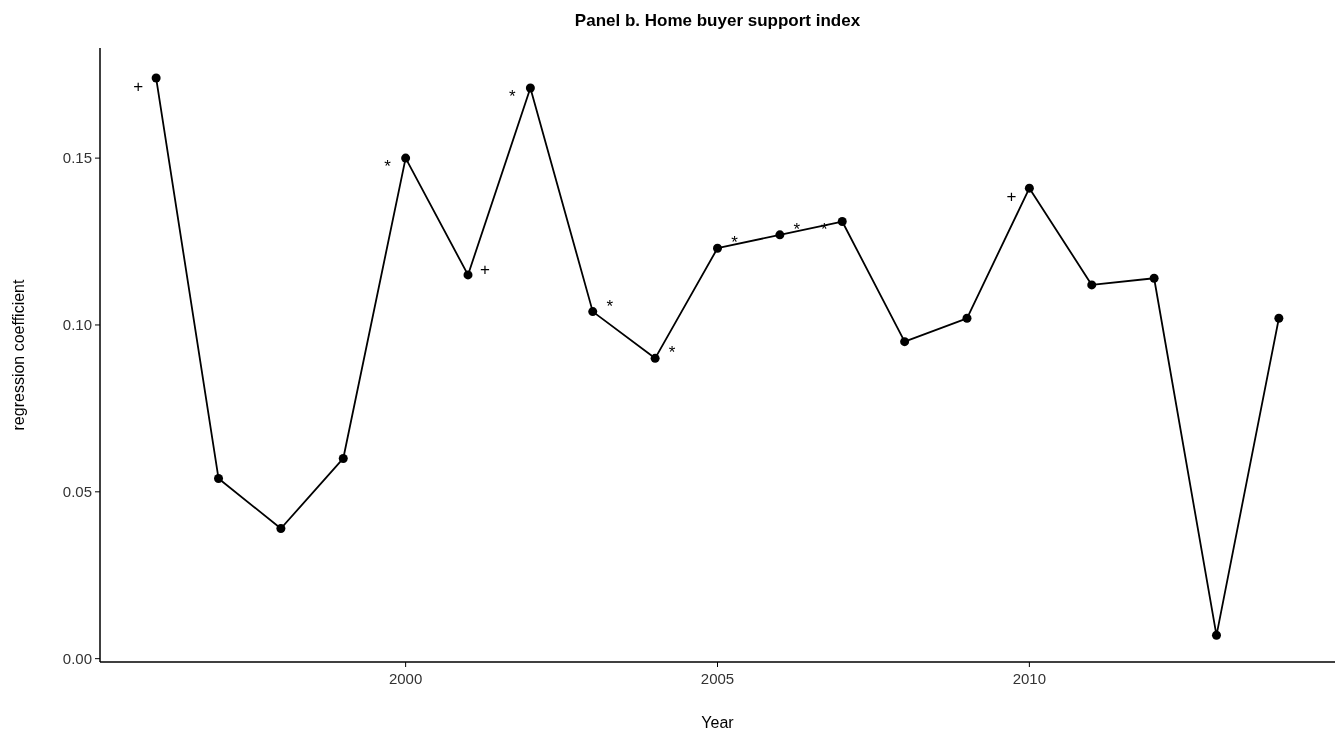  I want to click on x-axis-title: Year, so click(718, 722).